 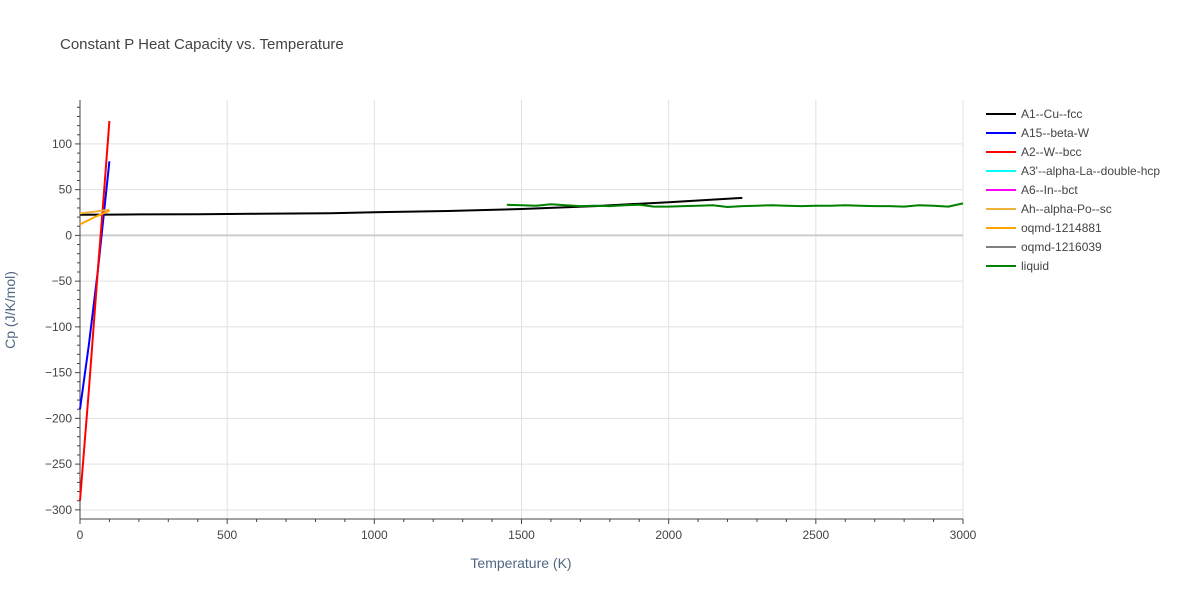 I want to click on x-tick-label: 3000, so click(x=963, y=535).